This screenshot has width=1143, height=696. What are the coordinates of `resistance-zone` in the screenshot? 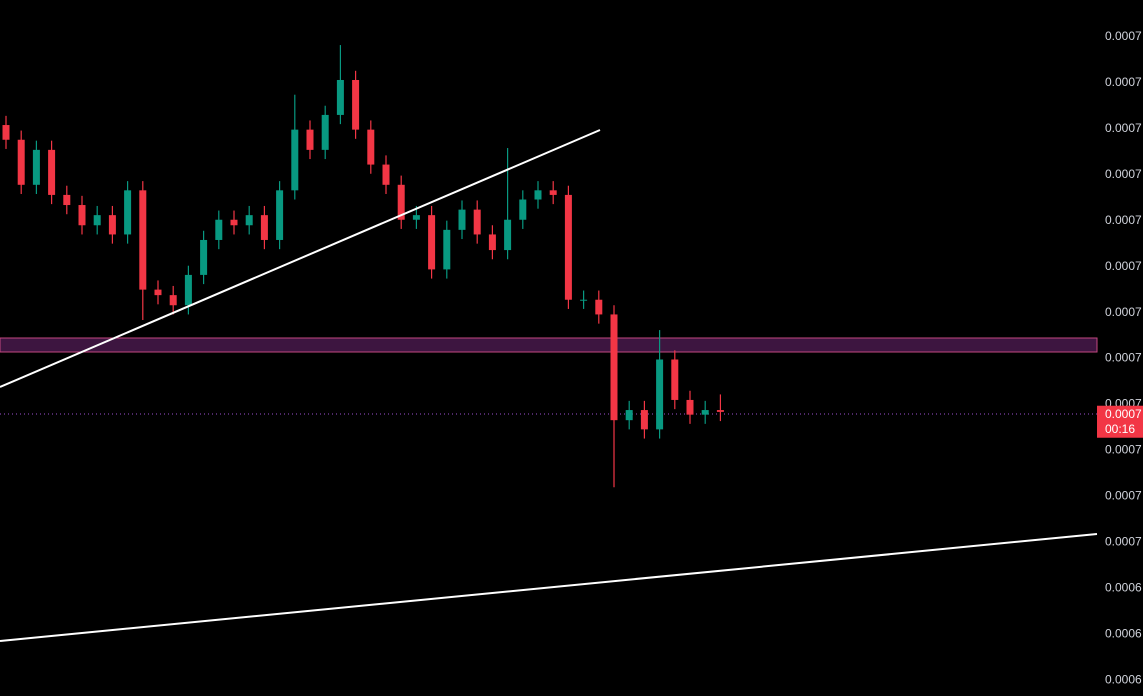 It's located at (549, 345).